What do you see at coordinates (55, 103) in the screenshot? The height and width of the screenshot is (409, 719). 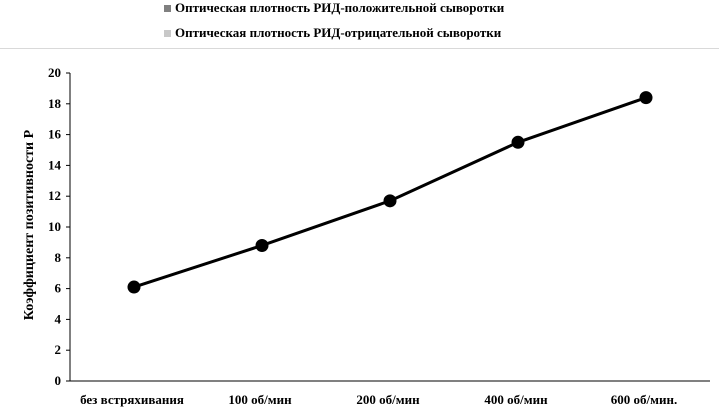 I see `y-tick-label: 18` at bounding box center [55, 103].